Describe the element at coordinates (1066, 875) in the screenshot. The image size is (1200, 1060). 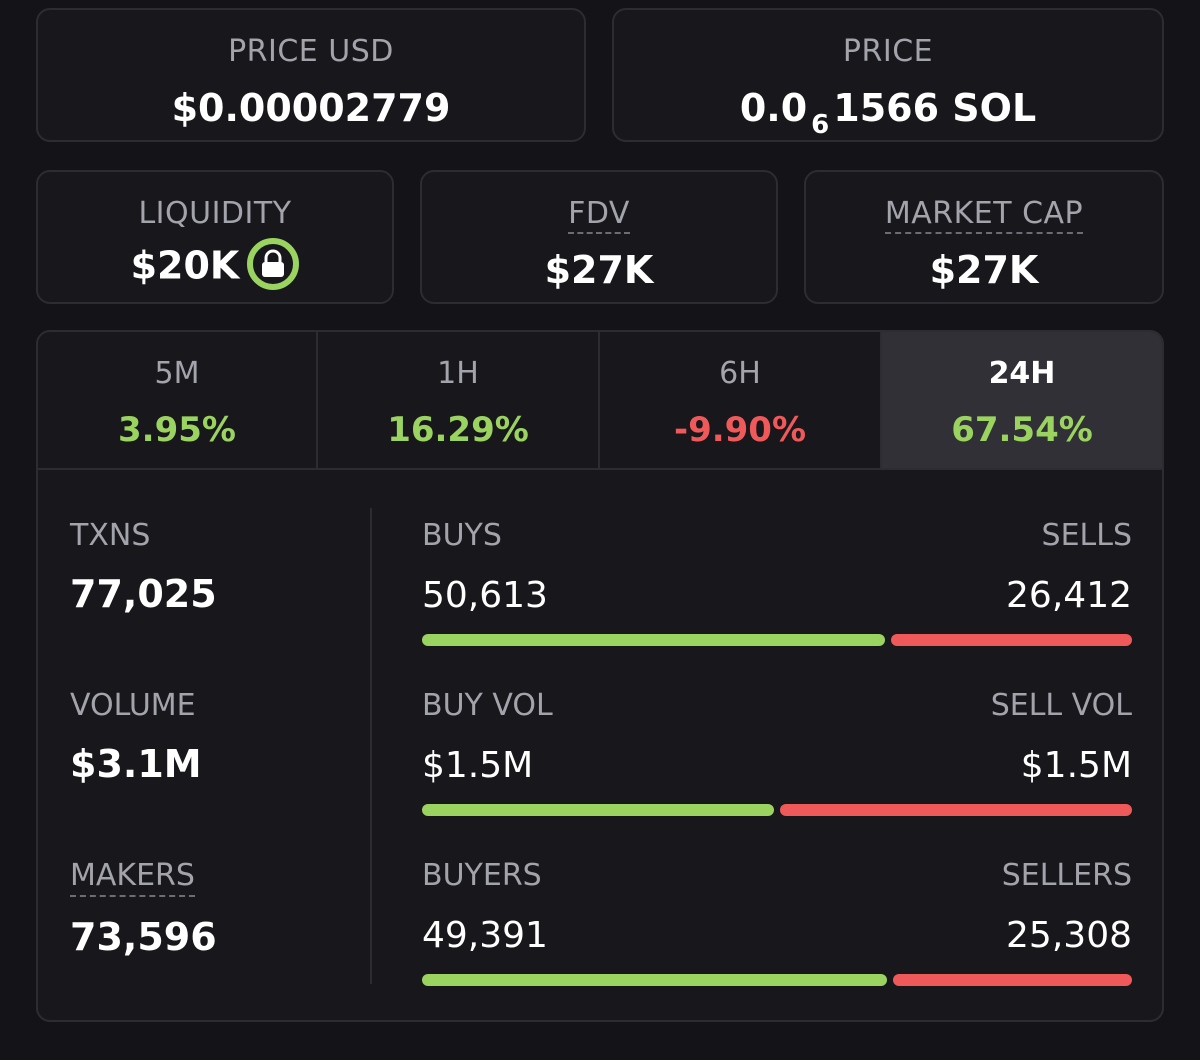
I see `sellers-label: SELLERS` at that location.